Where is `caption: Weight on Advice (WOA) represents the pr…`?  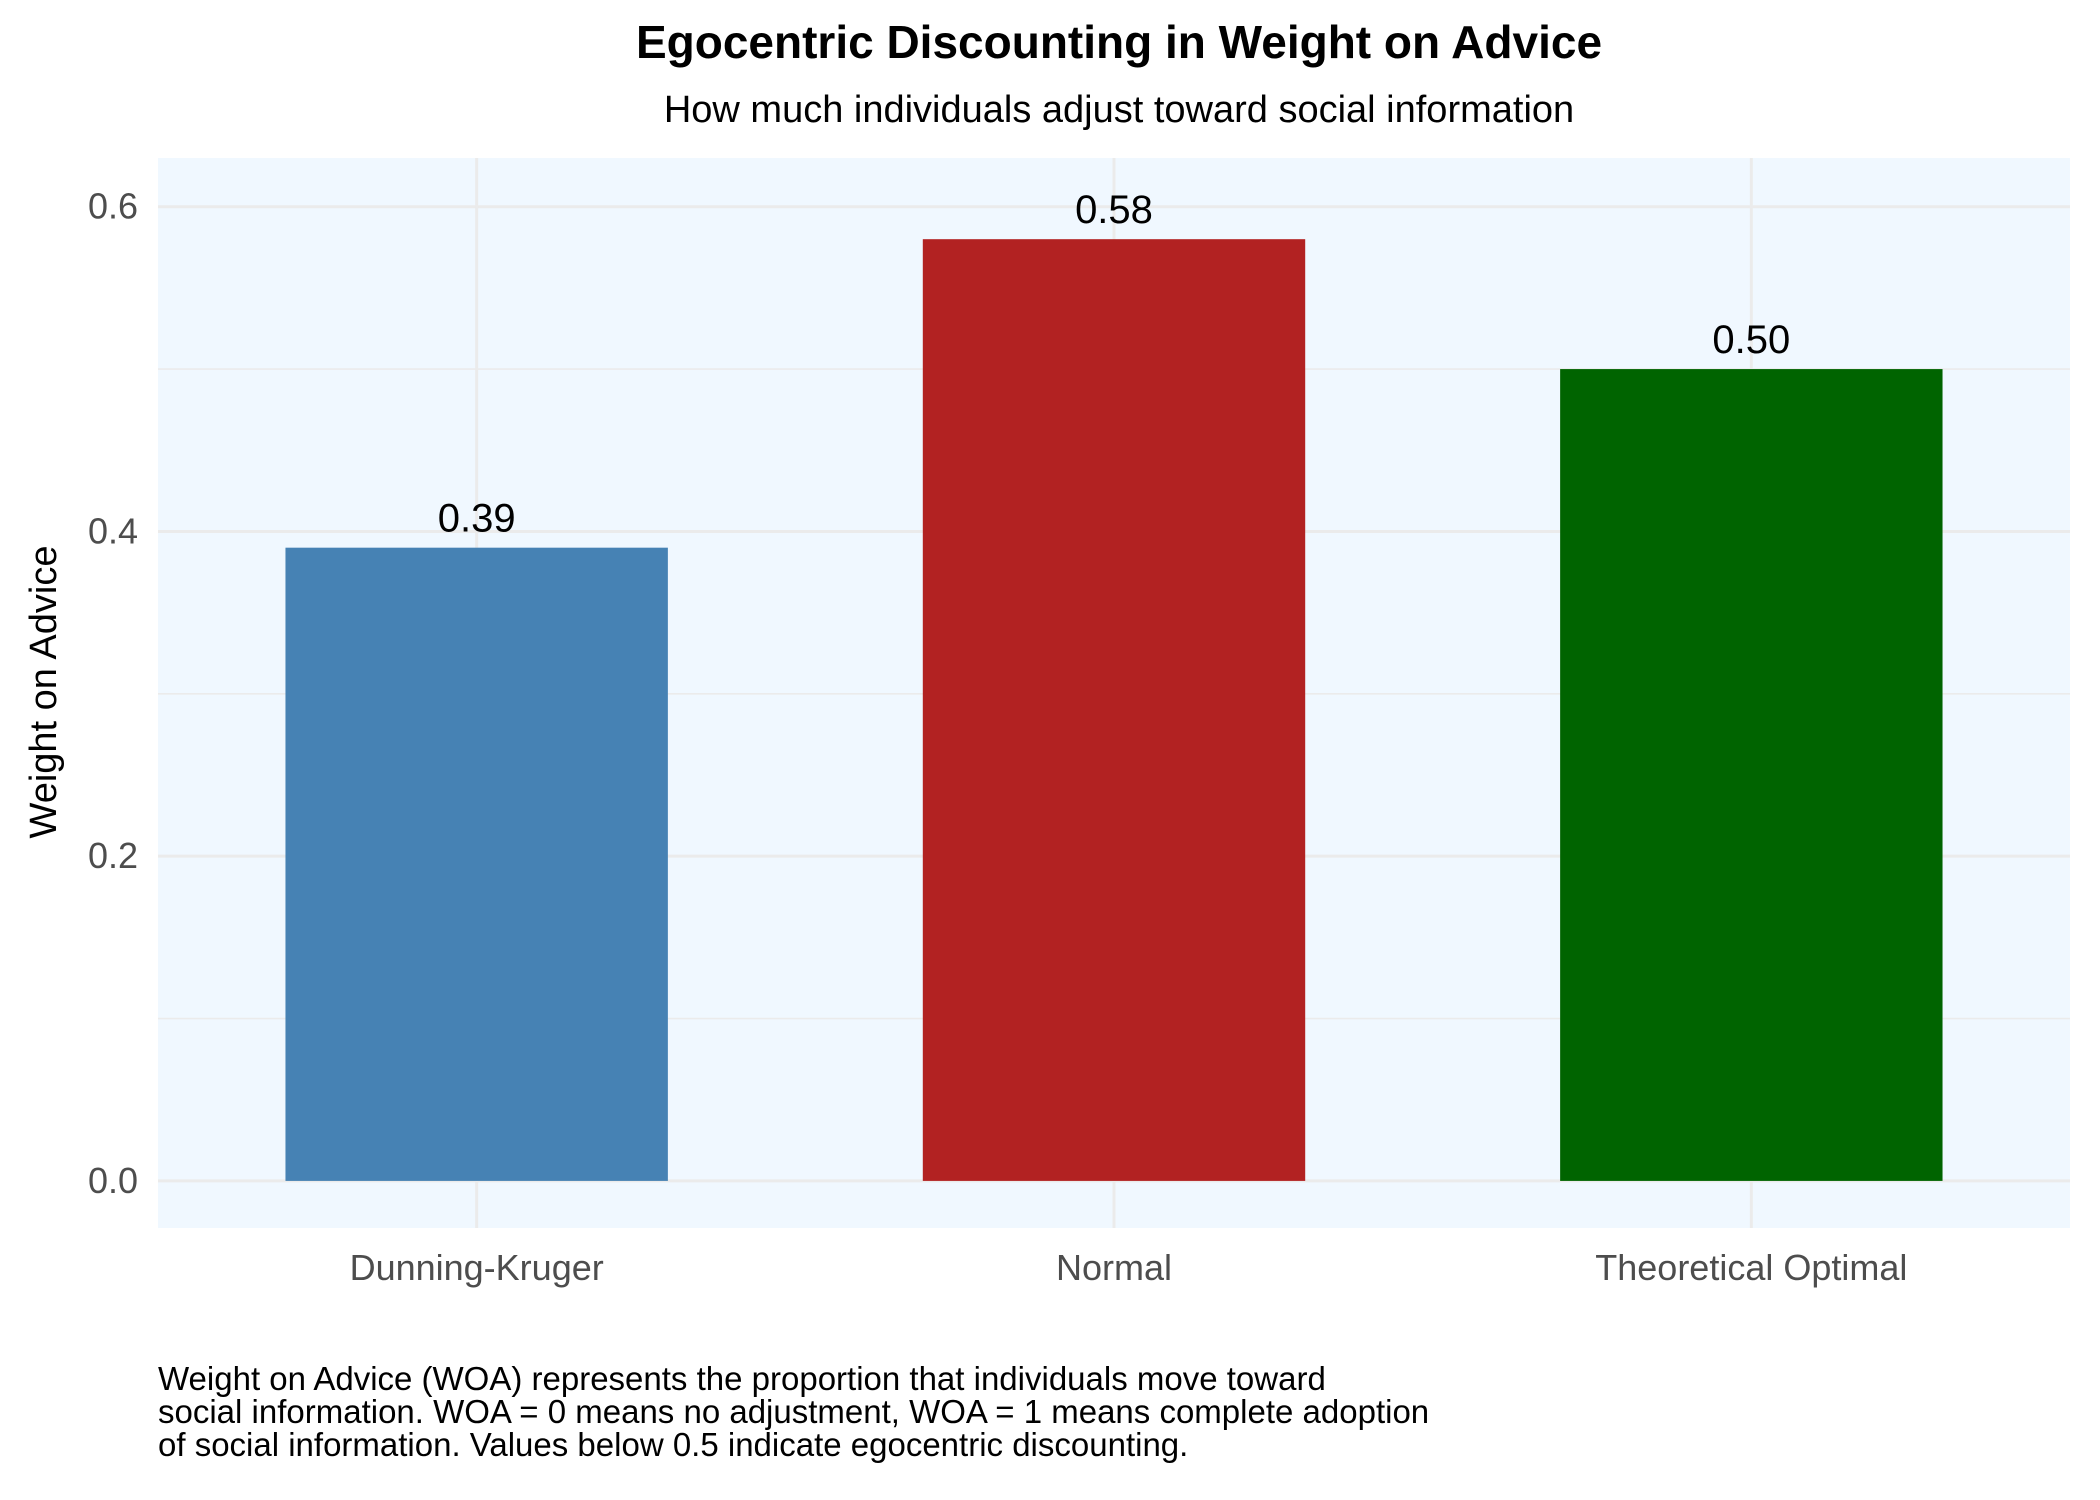 caption: Weight on Advice (WOA) represents the pr… is located at coordinates (1008, 1411).